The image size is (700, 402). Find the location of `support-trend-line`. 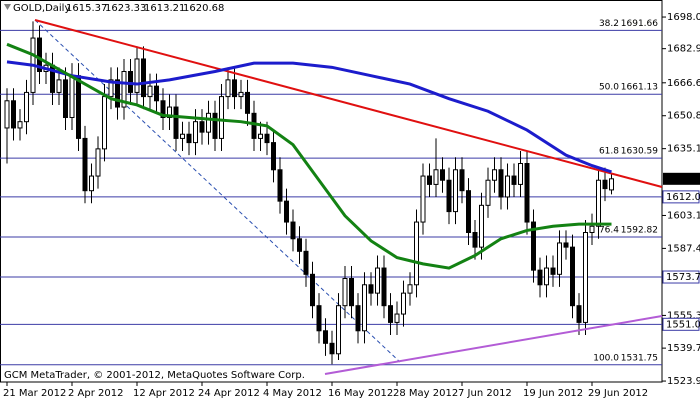

support-trend-line is located at coordinates (493, 345).